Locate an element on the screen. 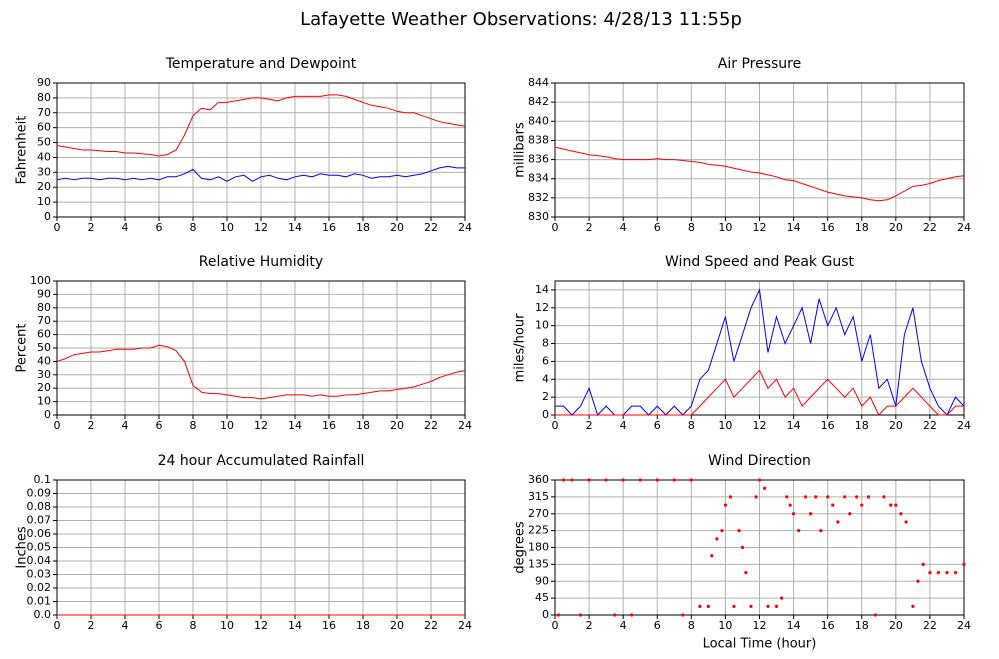 Image resolution: width=999 pixels, height=659 pixels. y-tick-label: 80 is located at coordinates (44, 307).